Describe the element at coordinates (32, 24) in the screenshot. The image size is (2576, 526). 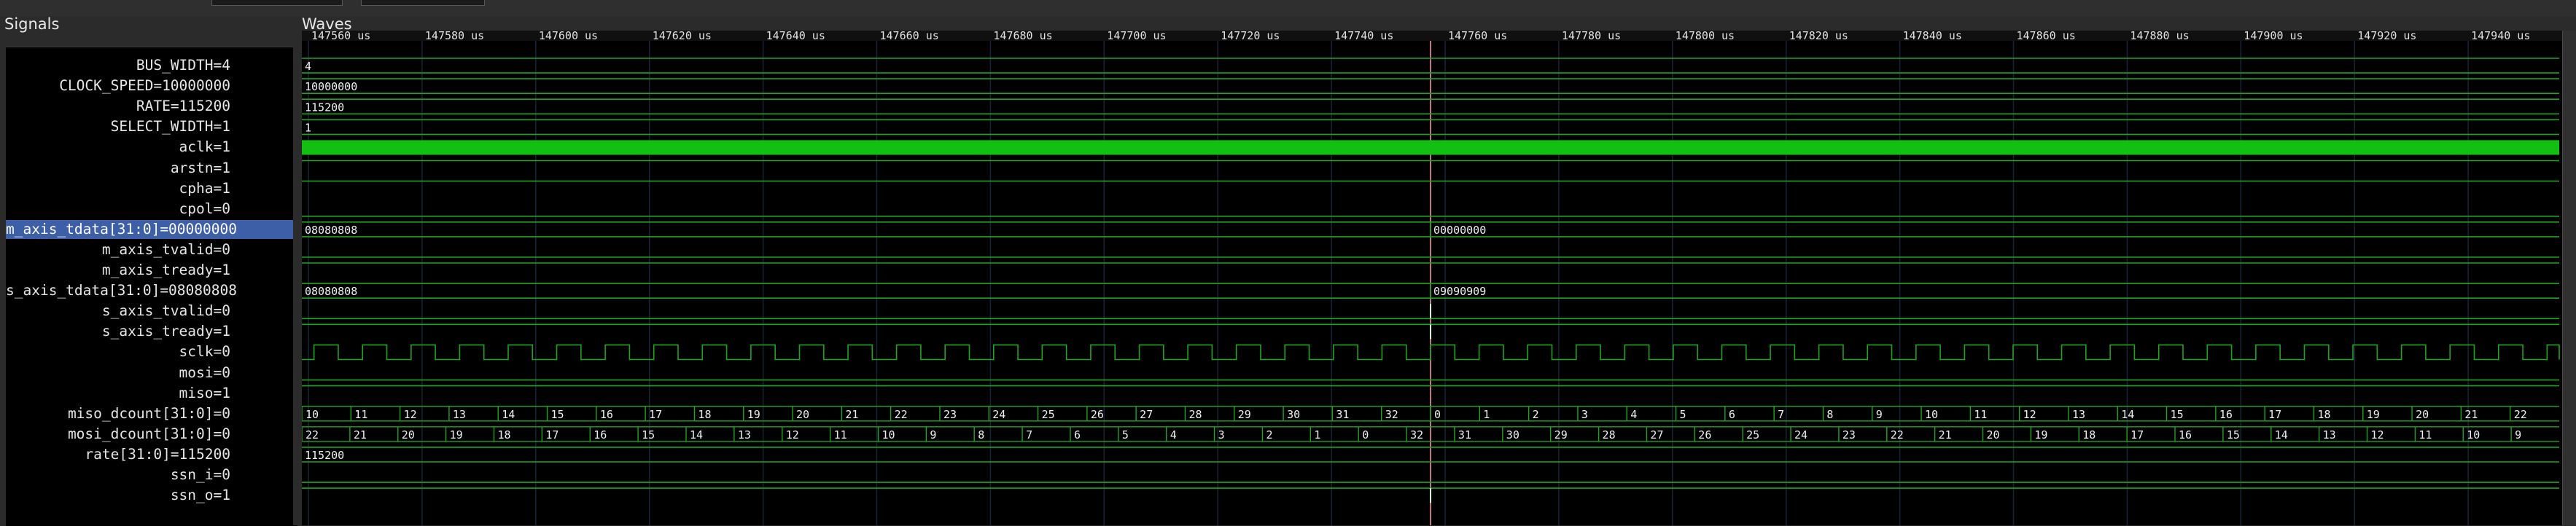
I see `signals-panel-title: Signals` at that location.